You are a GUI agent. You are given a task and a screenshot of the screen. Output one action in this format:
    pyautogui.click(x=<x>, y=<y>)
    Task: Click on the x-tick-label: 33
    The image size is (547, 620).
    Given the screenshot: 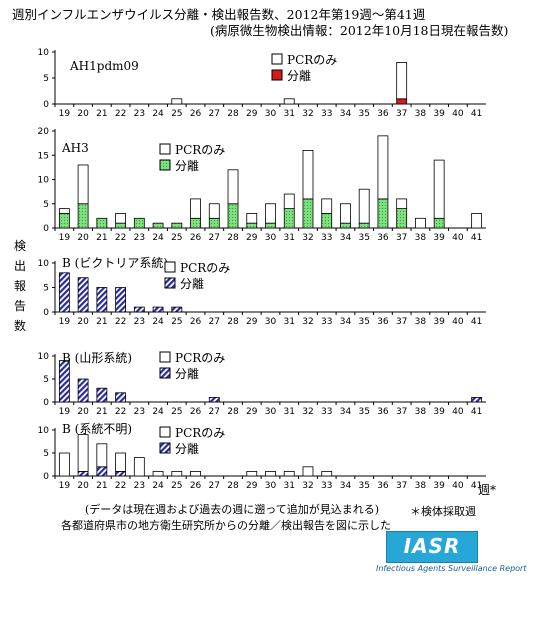 What is the action you would take?
    pyautogui.click(x=326, y=114)
    